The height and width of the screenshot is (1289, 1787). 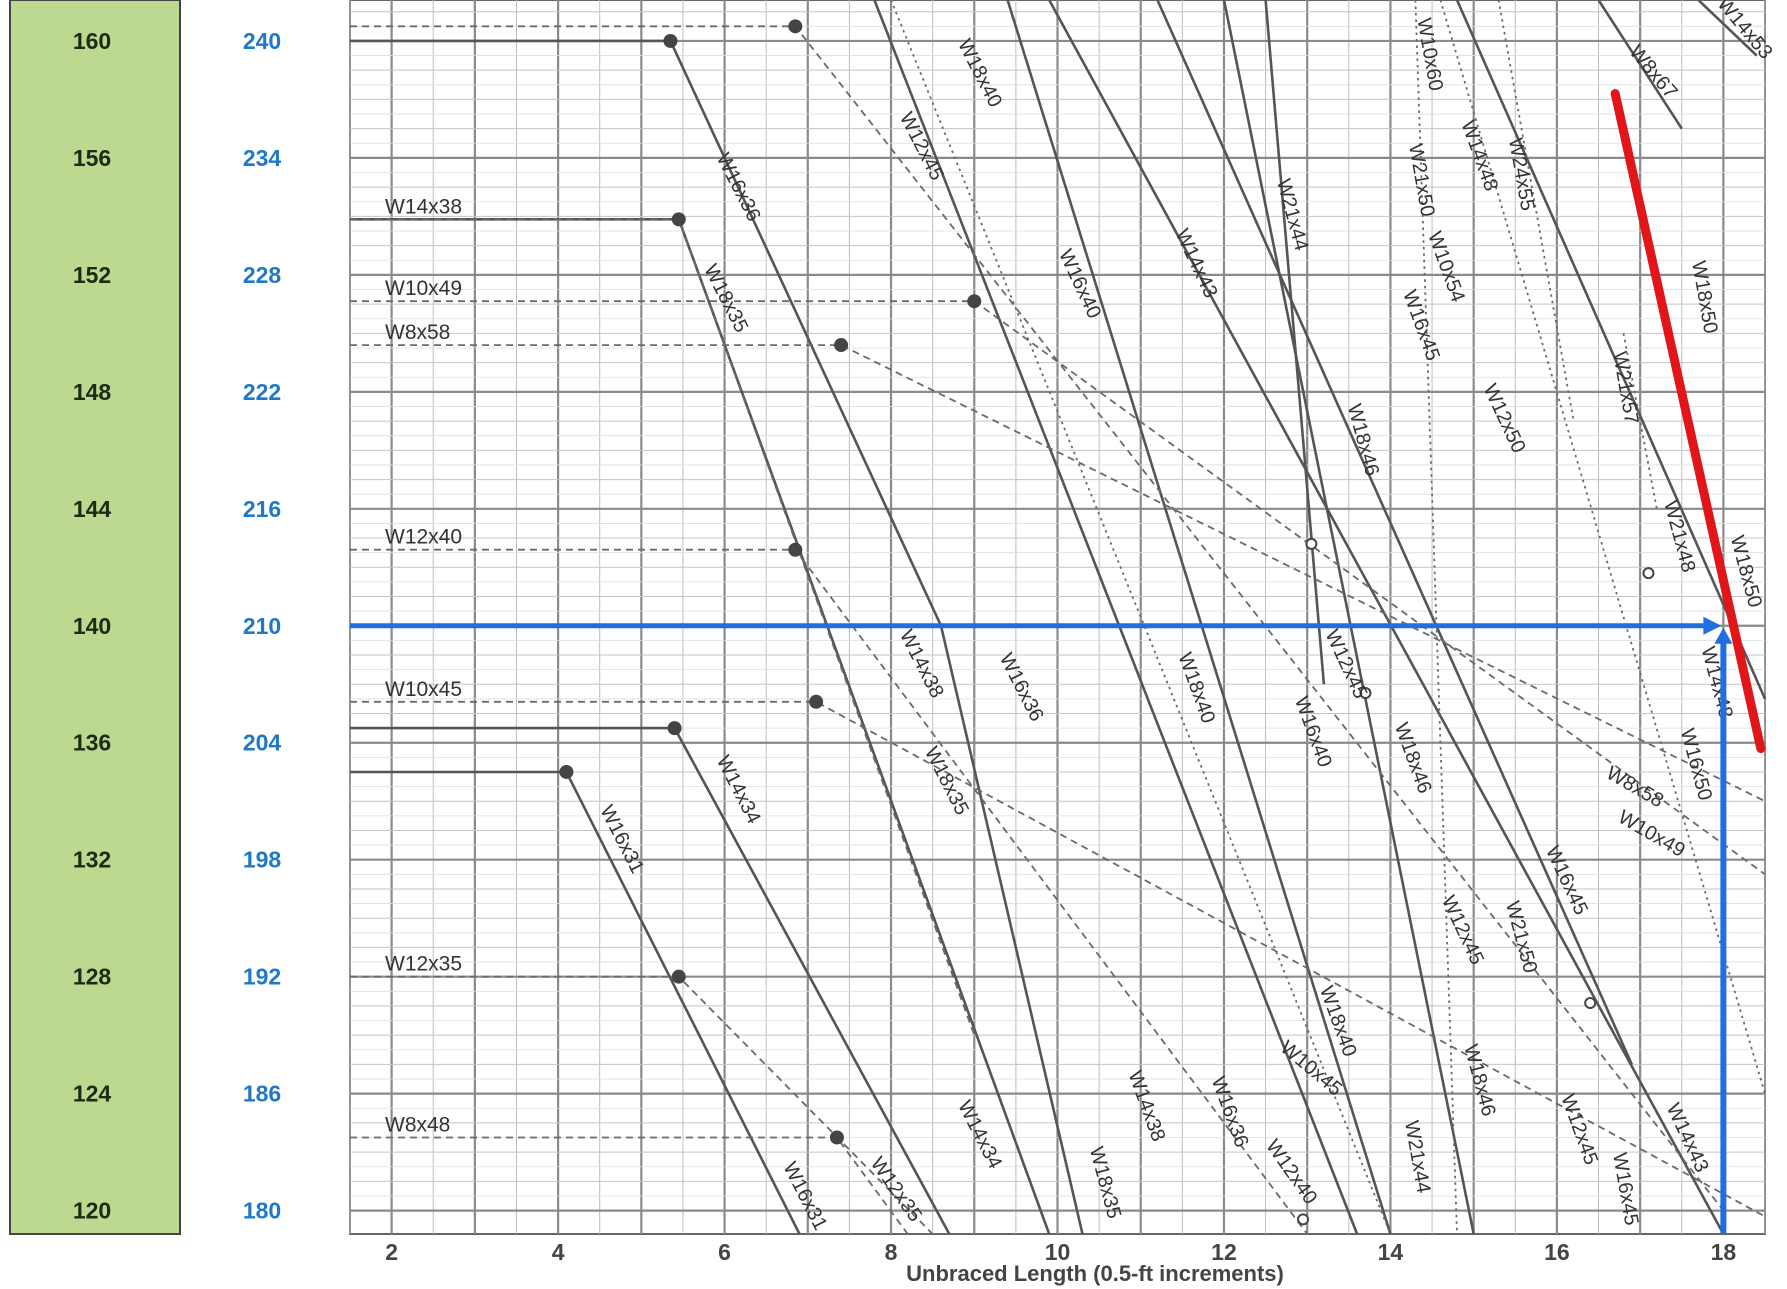 I want to click on y-tick-left: 152, so click(x=92, y=275).